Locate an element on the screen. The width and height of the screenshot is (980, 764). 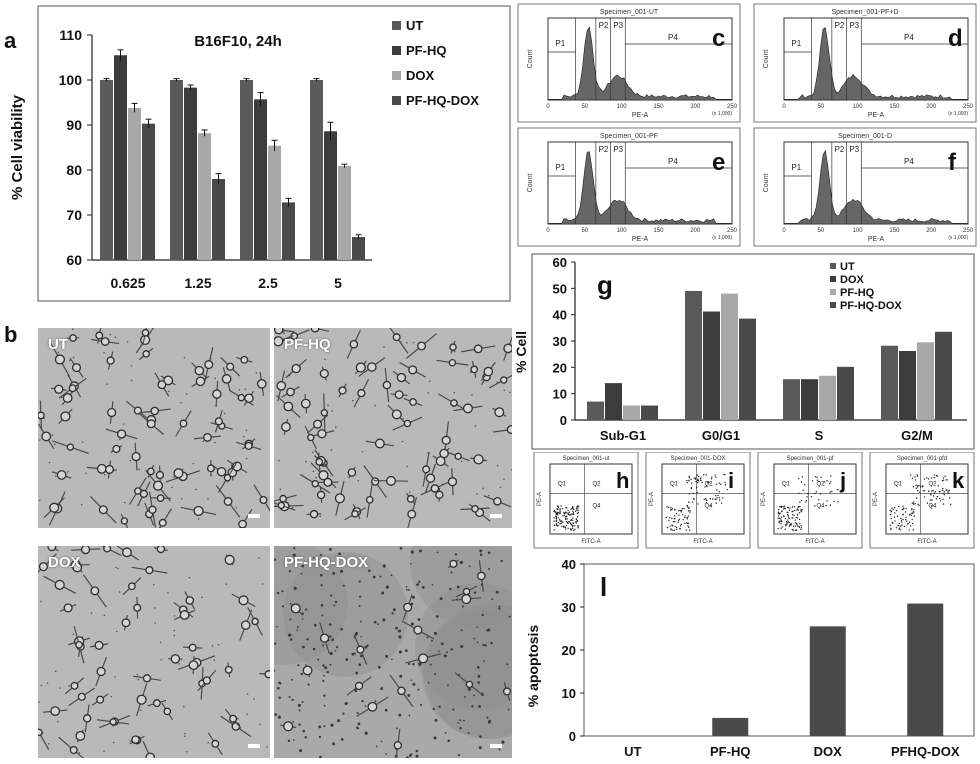
quadrant-label: Q4 is located at coordinates (708, 506).